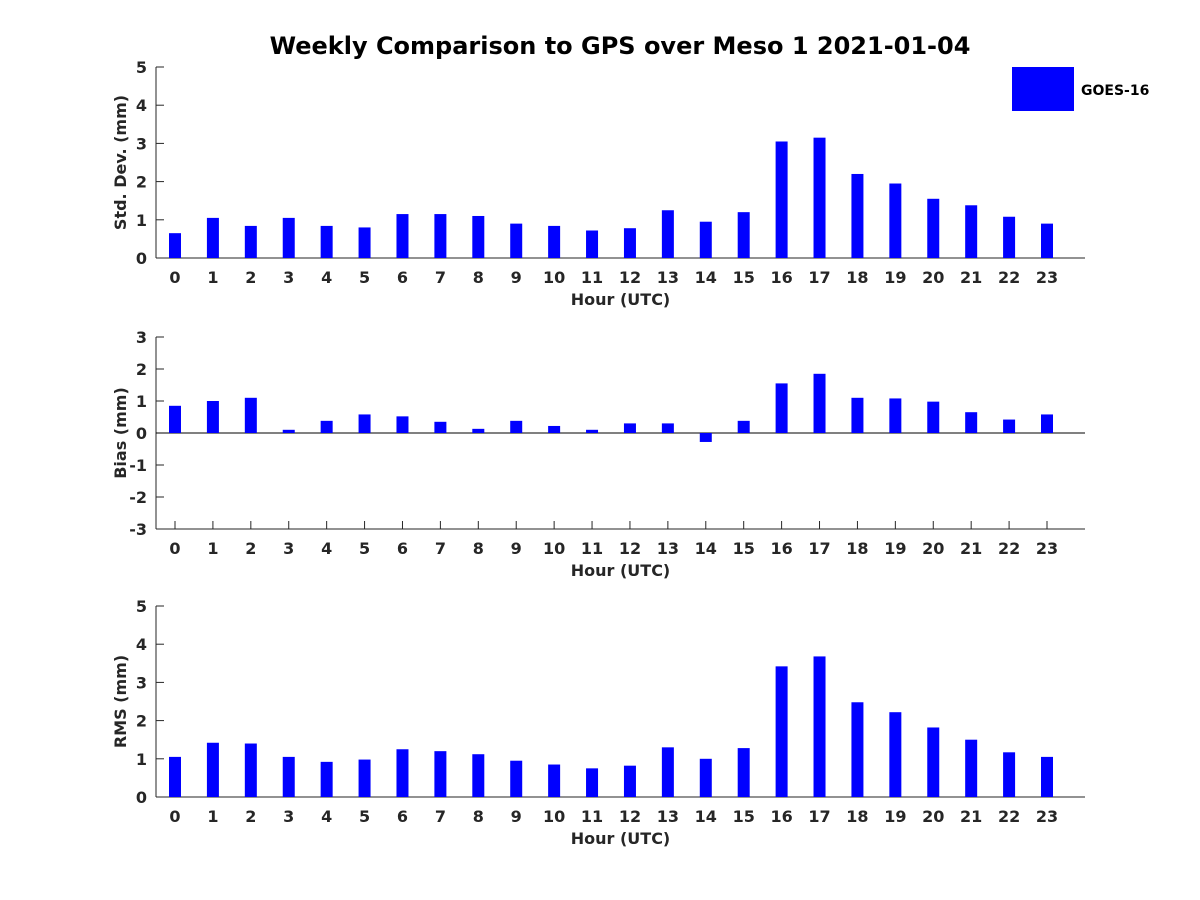 The height and width of the screenshot is (900, 1200). What do you see at coordinates (478, 277) in the screenshot?
I see `x-tick-label: 8` at bounding box center [478, 277].